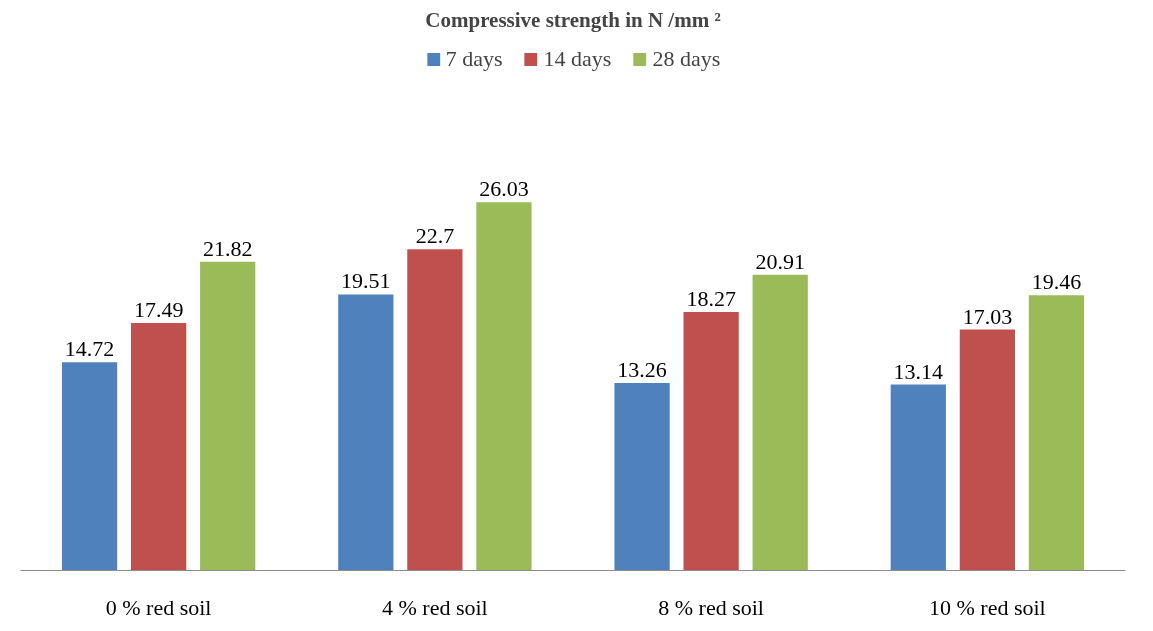 Image resolution: width=1153 pixels, height=631 pixels. What do you see at coordinates (780, 261) in the screenshot?
I see `data-label: 20.91` at bounding box center [780, 261].